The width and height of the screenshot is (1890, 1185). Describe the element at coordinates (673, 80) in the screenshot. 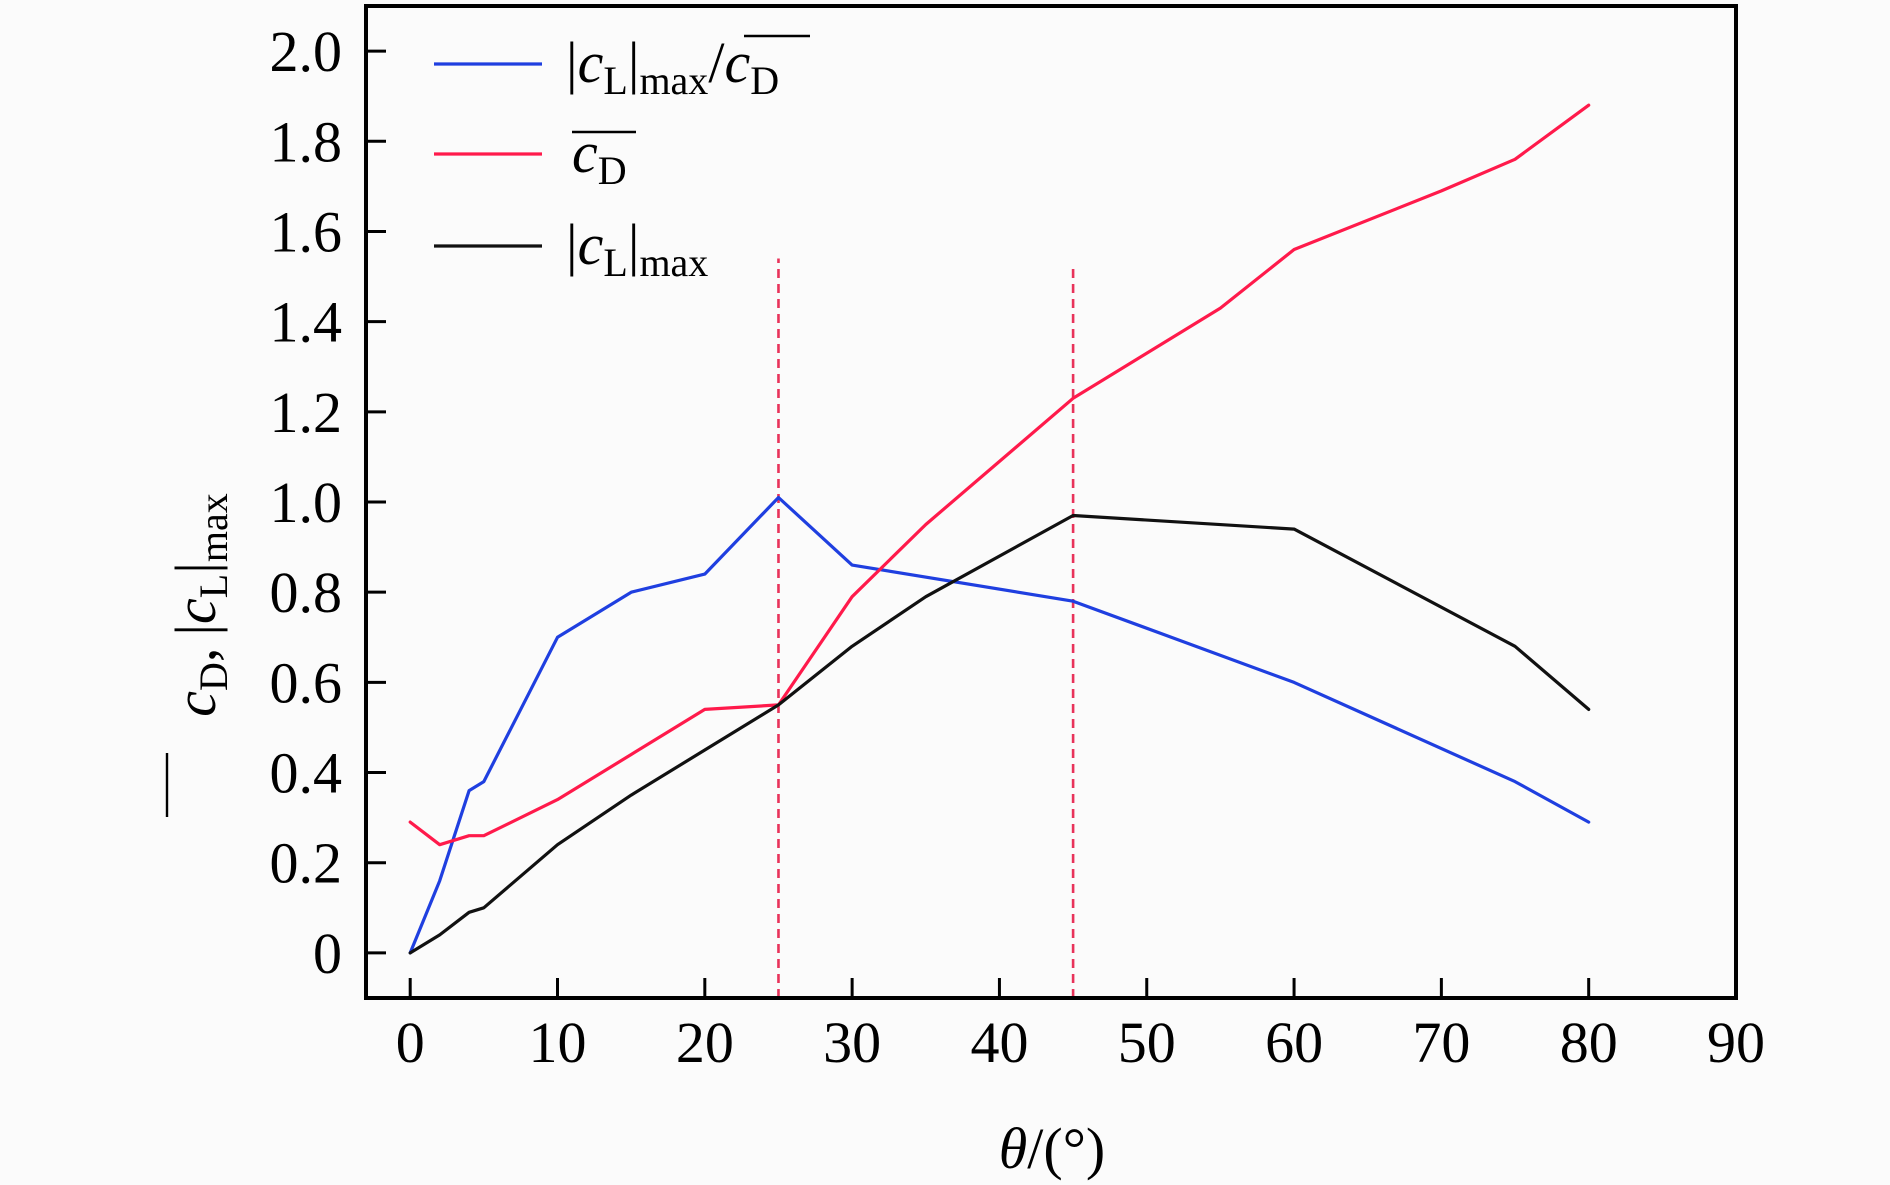

I see `legend-ratio-a-sub2: max` at that location.